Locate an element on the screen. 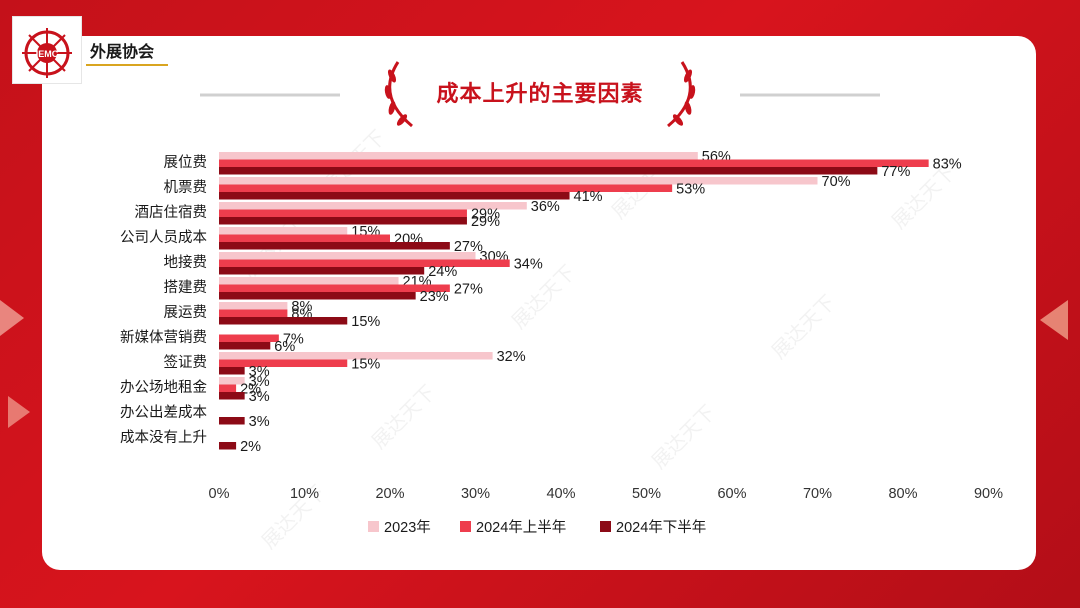 This screenshot has width=1080, height=608. logo-emblem-icon: IEMC is located at coordinates (47, 53).